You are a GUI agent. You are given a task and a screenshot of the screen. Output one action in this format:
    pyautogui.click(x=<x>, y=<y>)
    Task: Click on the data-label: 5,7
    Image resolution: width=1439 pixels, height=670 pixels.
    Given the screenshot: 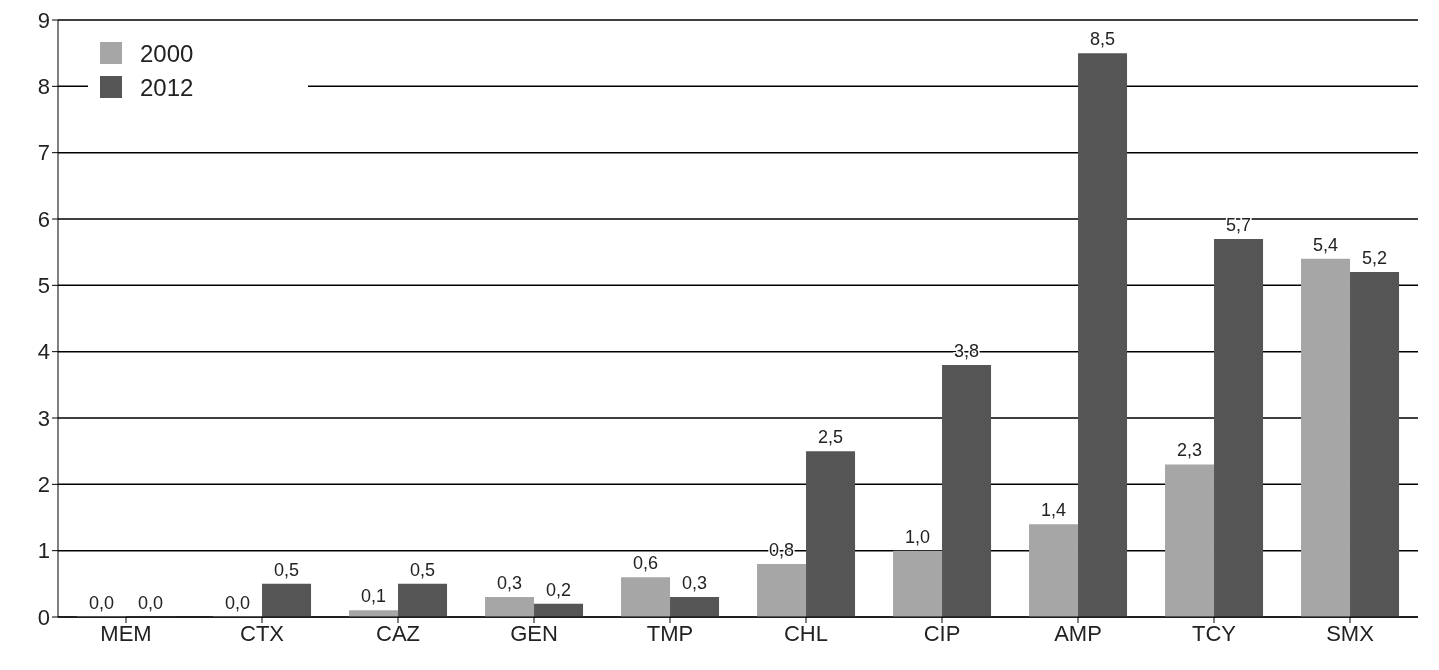 What is the action you would take?
    pyautogui.click(x=1238, y=224)
    